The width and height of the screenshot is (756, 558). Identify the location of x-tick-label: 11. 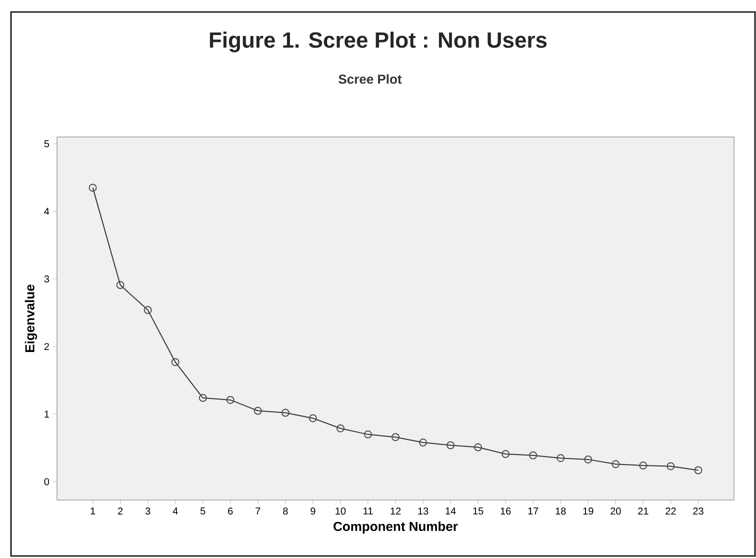
(368, 511).